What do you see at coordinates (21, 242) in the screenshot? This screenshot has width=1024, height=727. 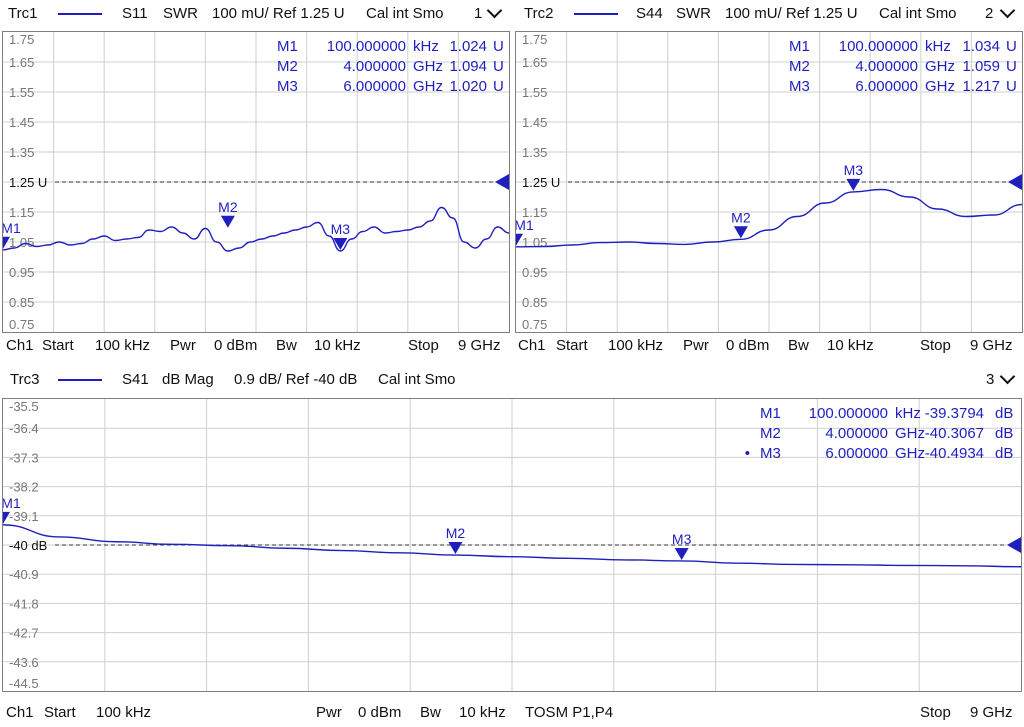 I see `y-tick-label: 1.05` at bounding box center [21, 242].